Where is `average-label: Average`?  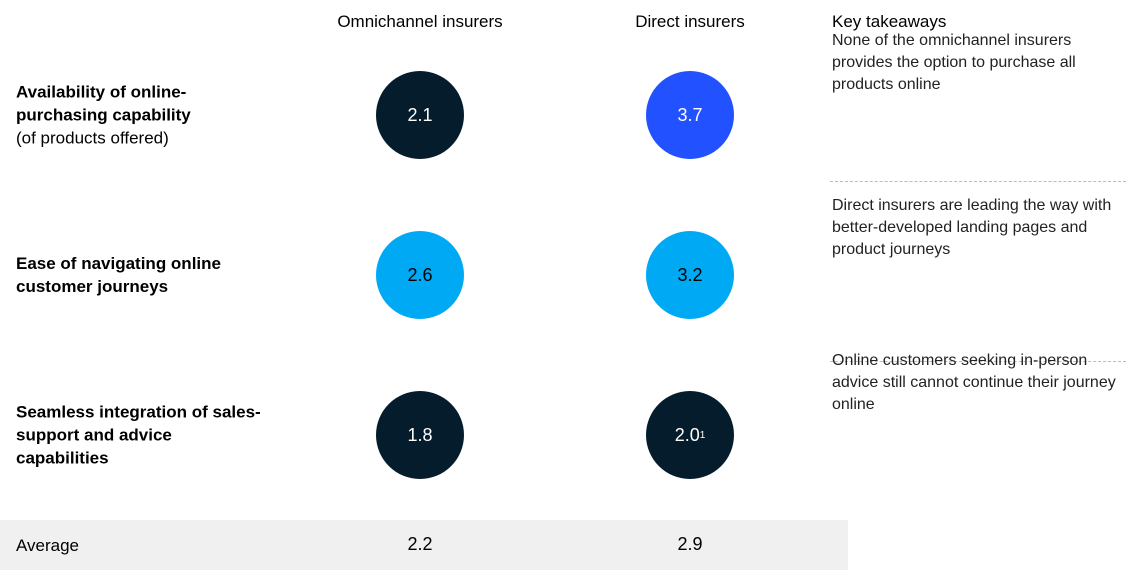
average-label: Average is located at coordinates (48, 545).